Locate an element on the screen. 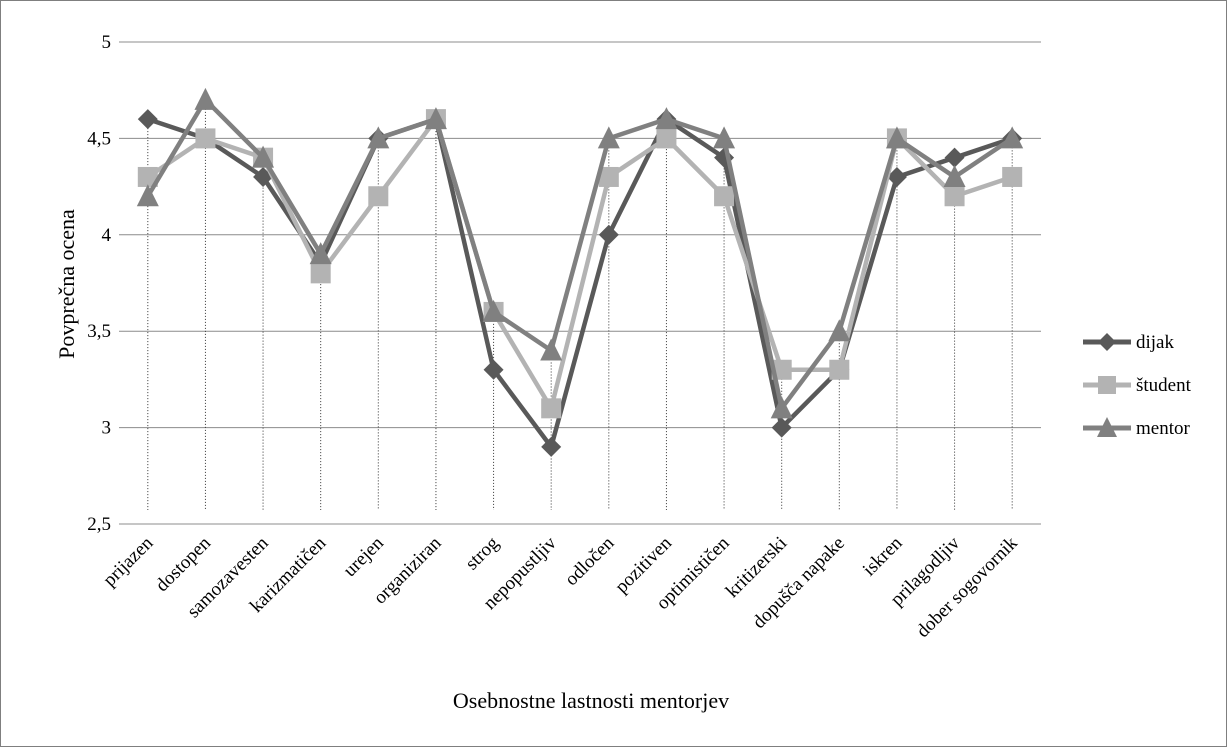 The width and height of the screenshot is (1227, 751). legend-item: študent is located at coordinates (1137, 385).